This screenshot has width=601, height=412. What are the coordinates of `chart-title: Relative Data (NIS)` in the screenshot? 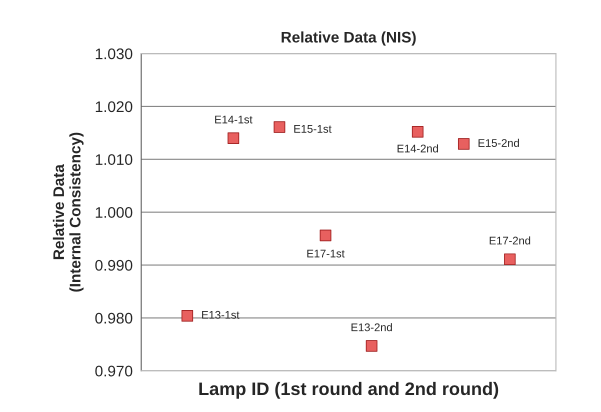 It's located at (349, 38).